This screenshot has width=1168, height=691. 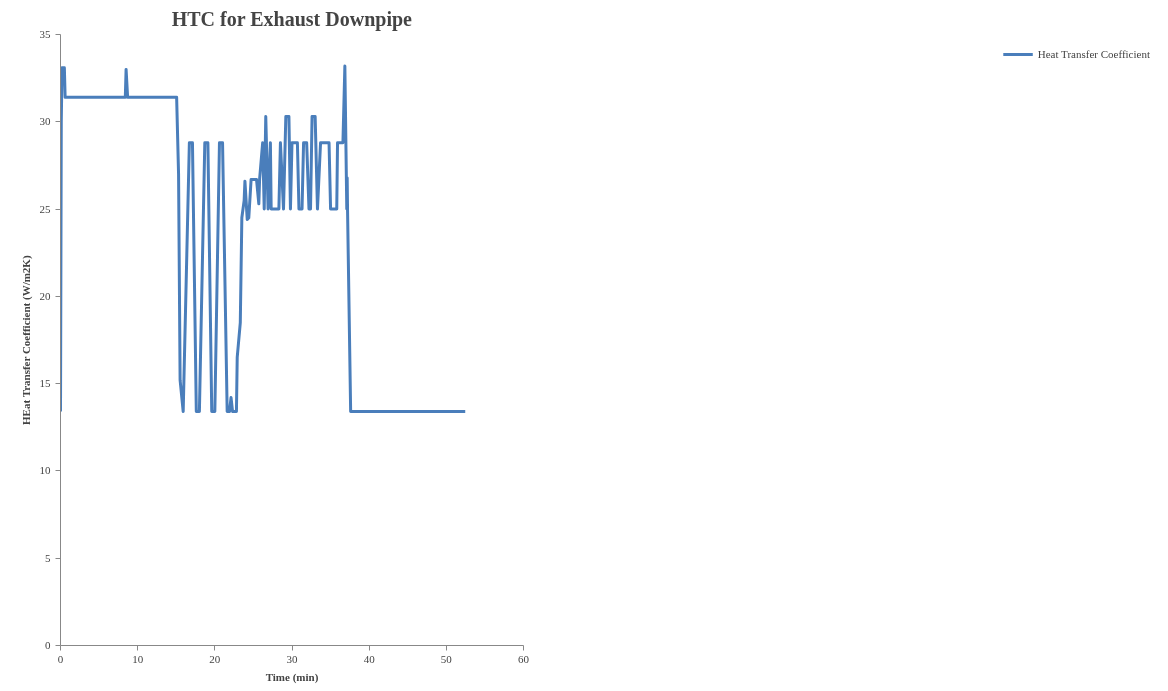 I want to click on y-tick-label: 5, so click(x=48, y=557).